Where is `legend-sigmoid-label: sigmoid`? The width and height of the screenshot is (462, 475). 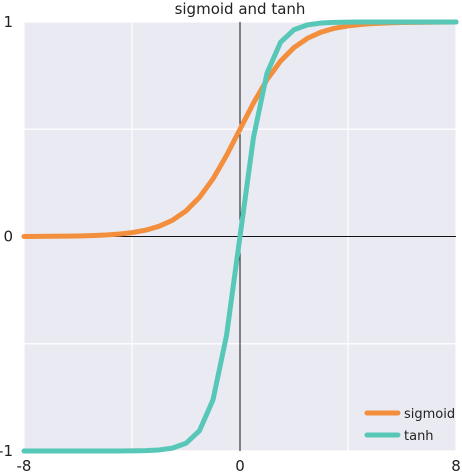
legend-sigmoid-label: sigmoid is located at coordinates (429, 414).